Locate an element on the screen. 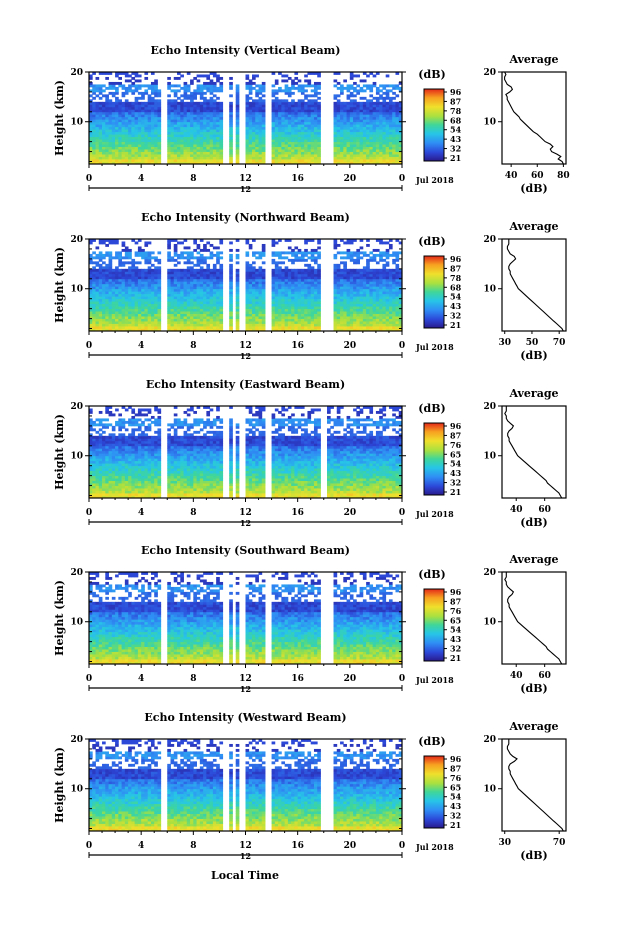  heatmap is located at coordinates (246, 118).